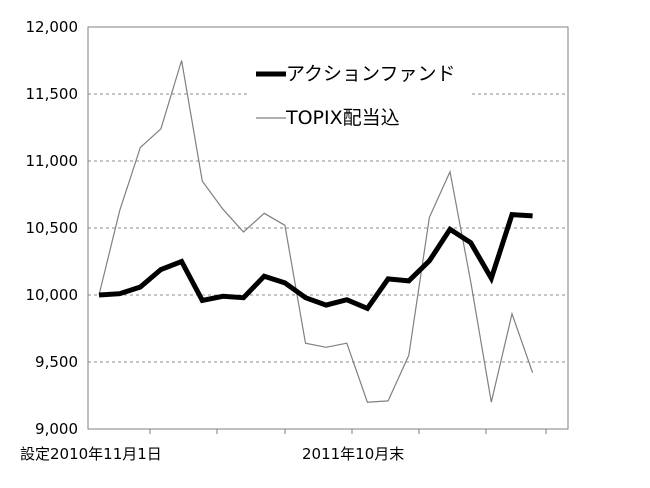  Describe the element at coordinates (370, 74) in the screenshot. I see `legend-entry: アクションファンド` at that location.